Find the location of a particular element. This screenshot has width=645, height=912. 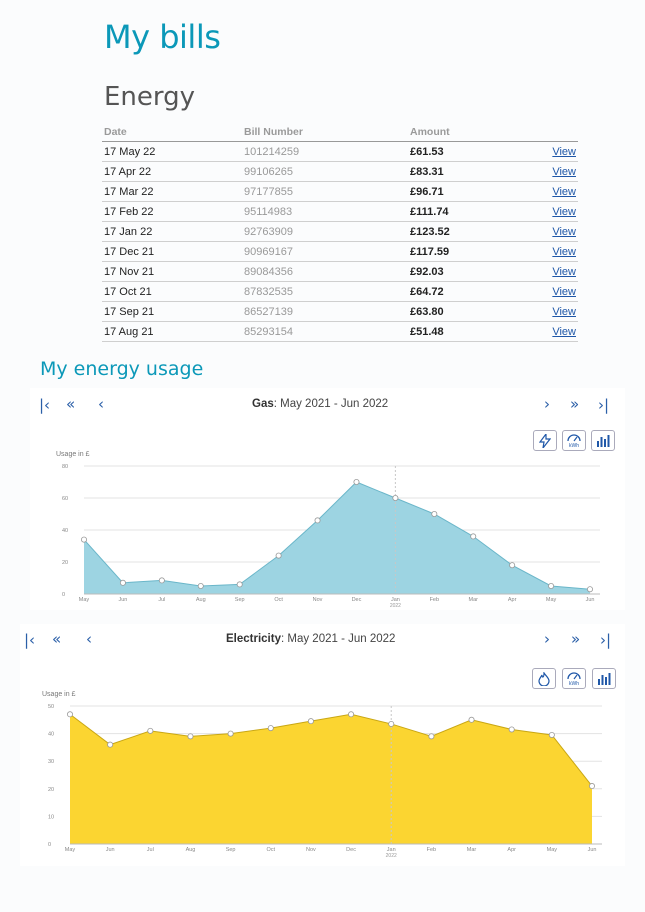

page-title: My bills is located at coordinates (162, 37).